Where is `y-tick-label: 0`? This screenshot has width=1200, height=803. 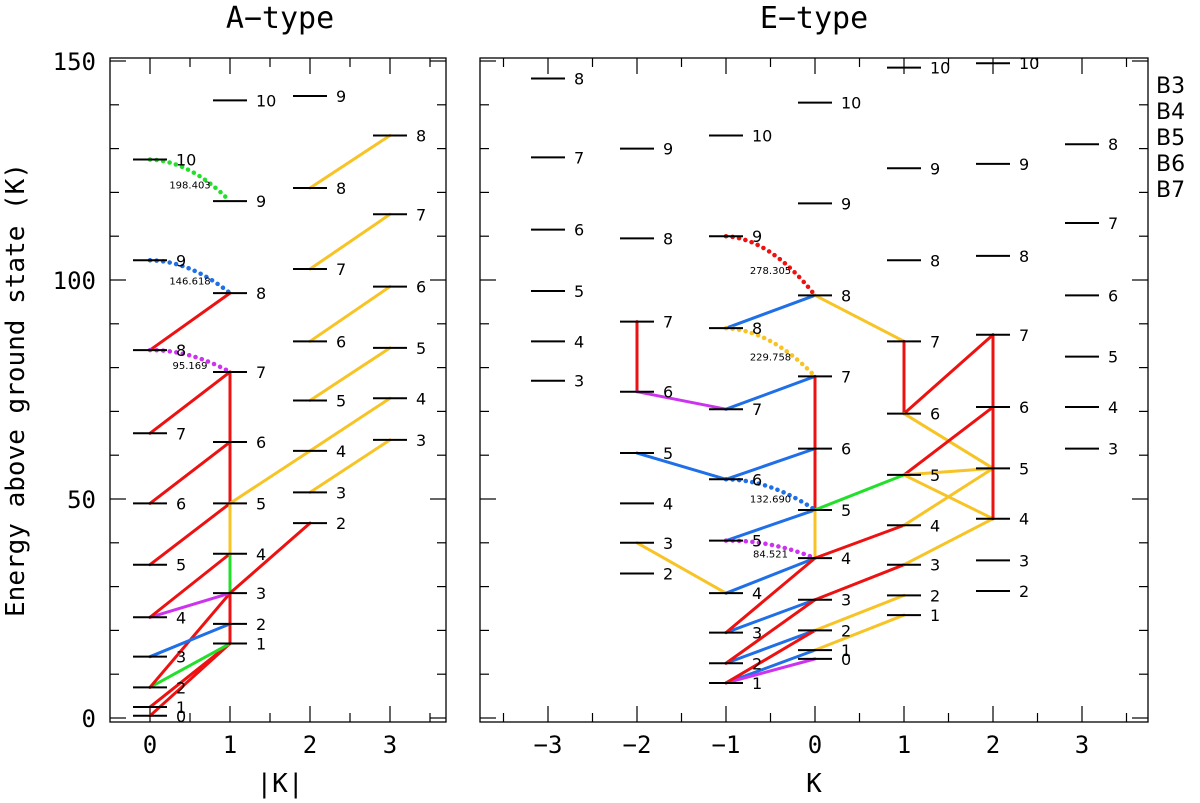
y-tick-label: 0 is located at coordinates (89, 719).